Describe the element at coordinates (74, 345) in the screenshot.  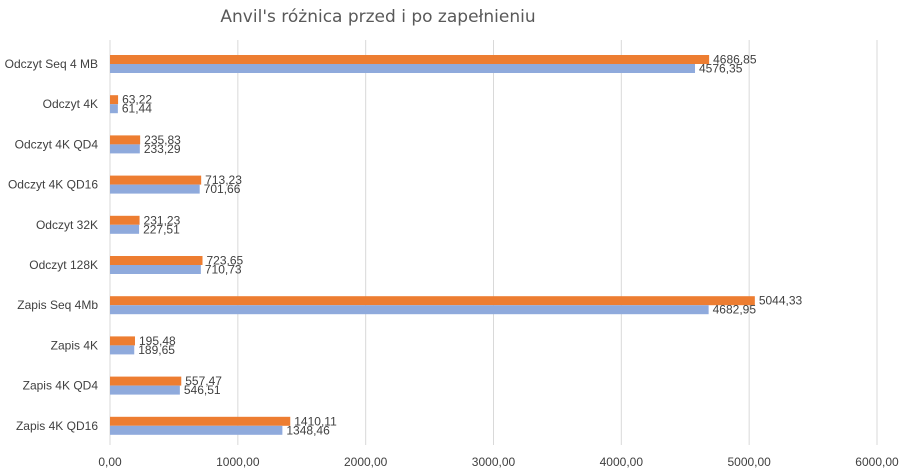
I see `category-label: Zapis 4K` at that location.